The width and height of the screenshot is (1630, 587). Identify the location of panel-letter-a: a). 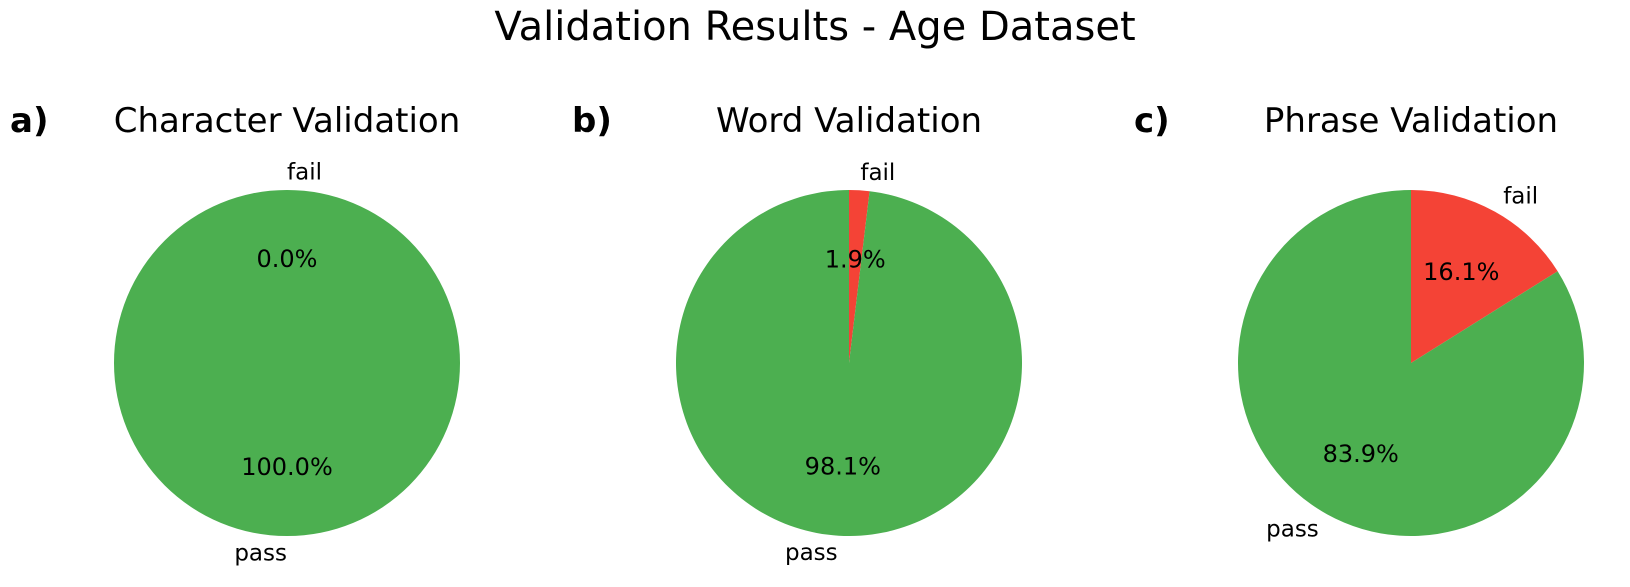
(29, 121).